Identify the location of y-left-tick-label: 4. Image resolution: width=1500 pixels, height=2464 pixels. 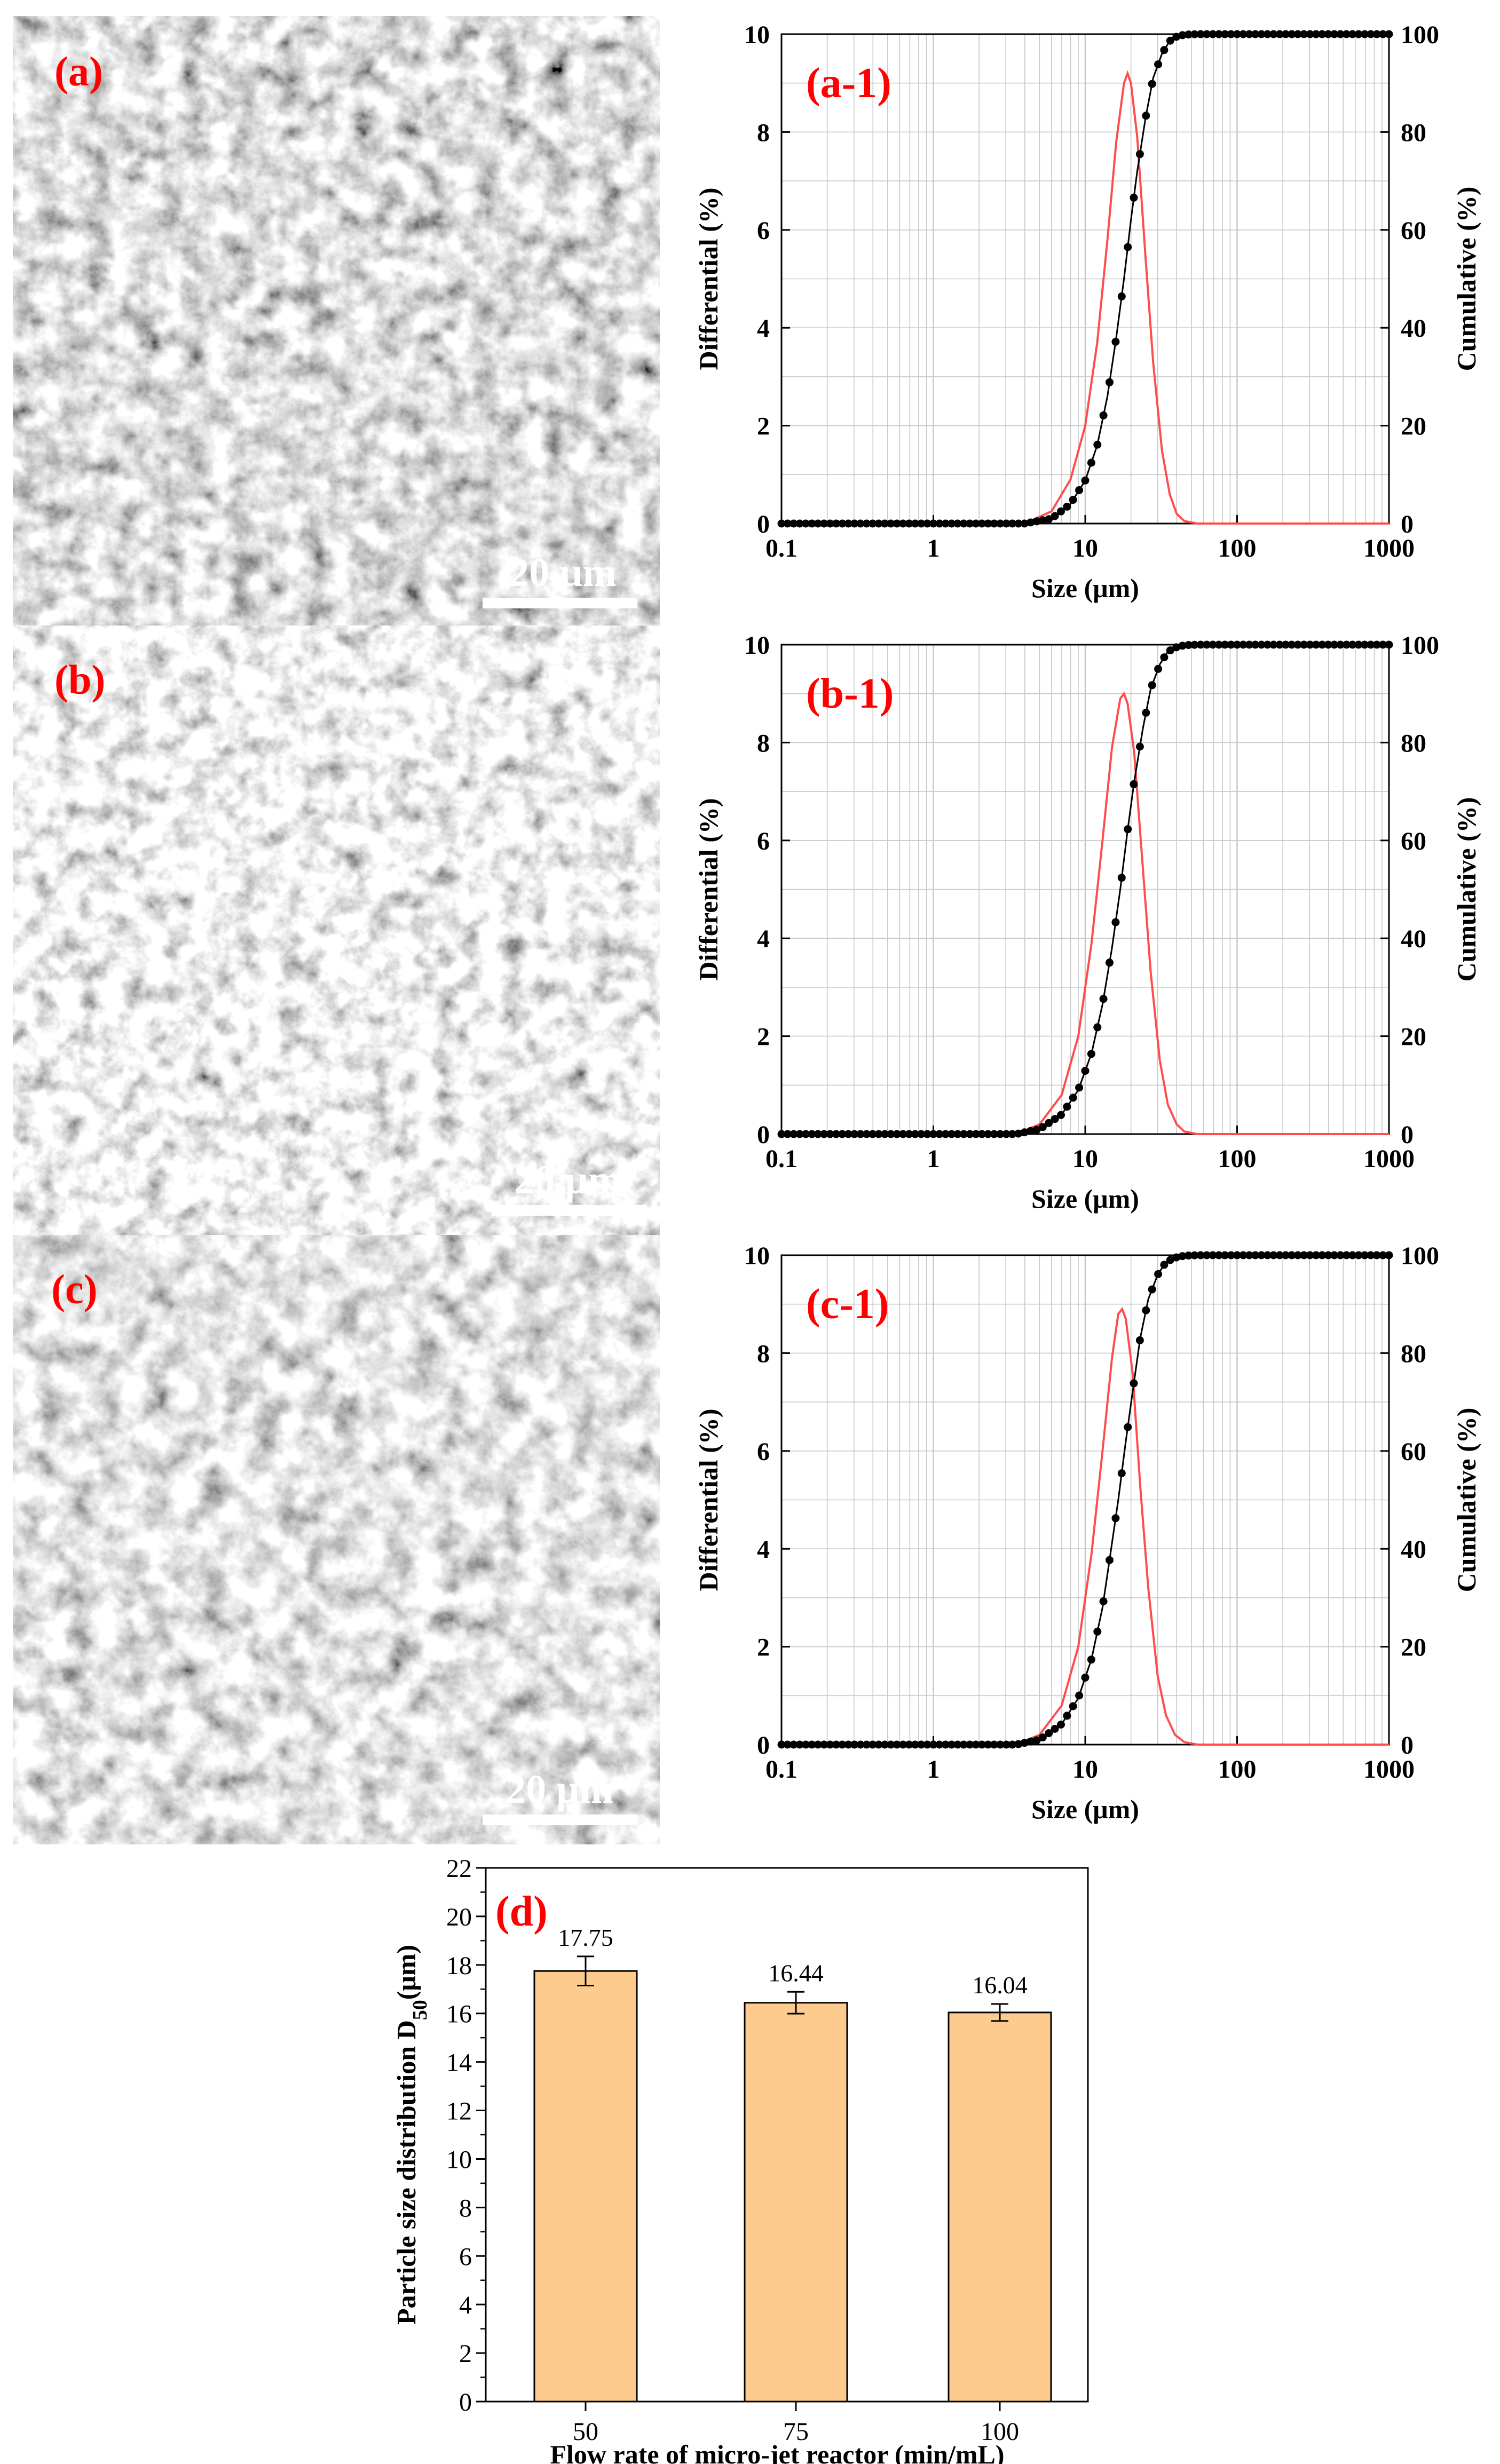
(763, 939).